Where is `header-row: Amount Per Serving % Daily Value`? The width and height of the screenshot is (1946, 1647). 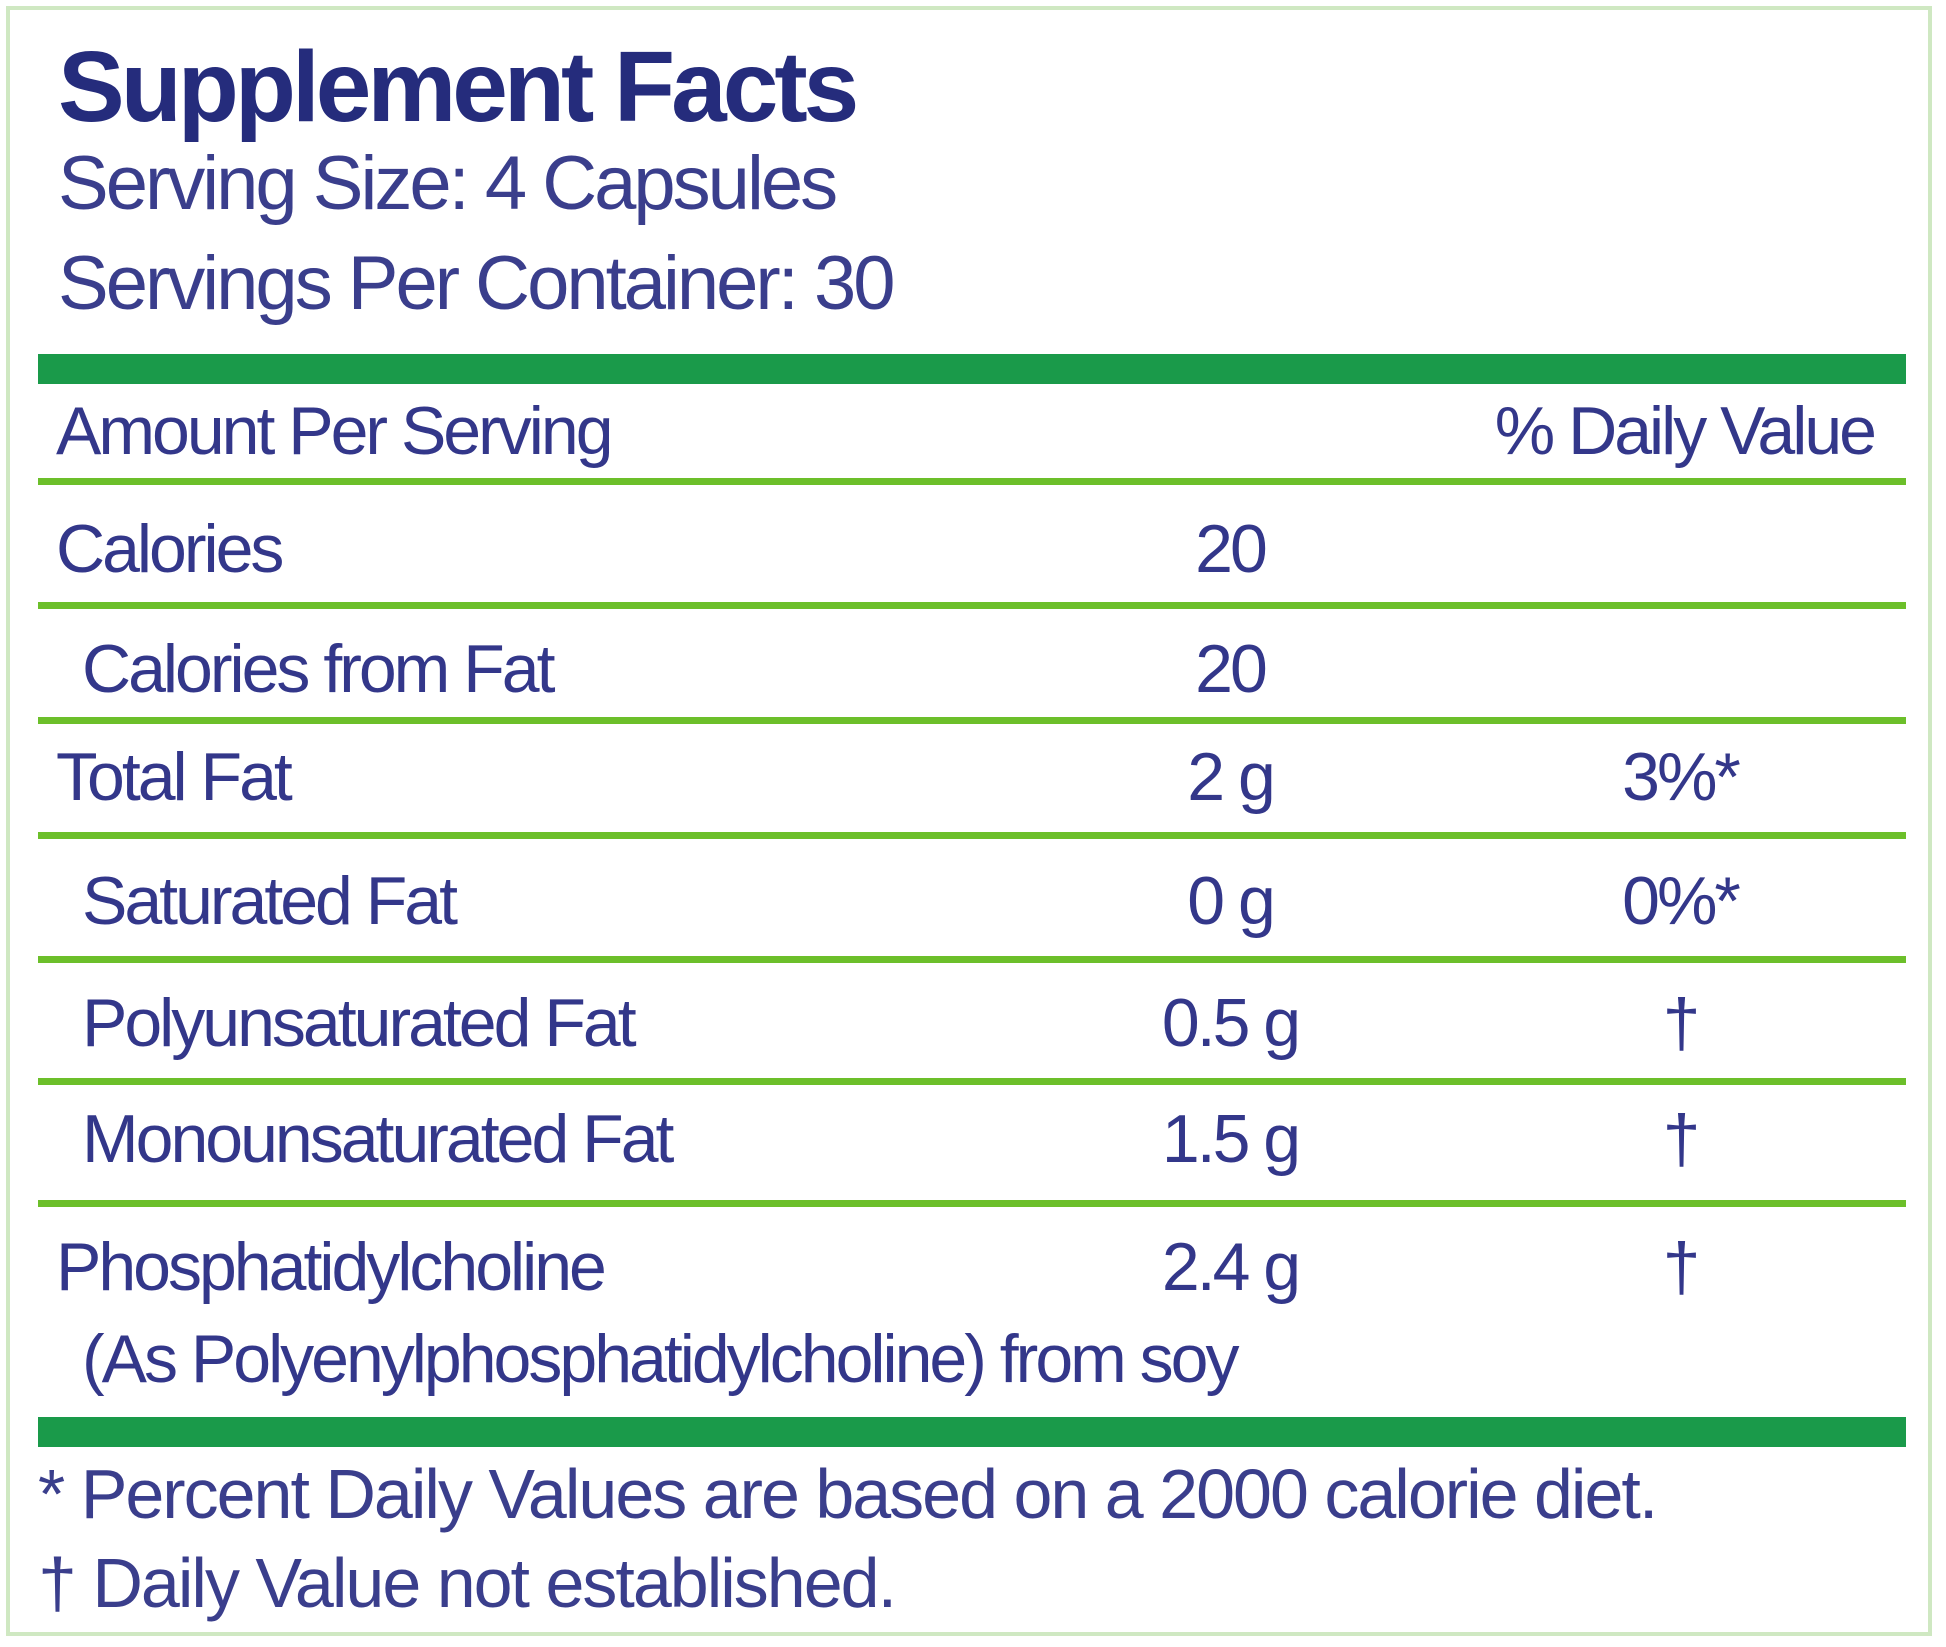
header-row: Amount Per Serving % Daily Value is located at coordinates (973, 432).